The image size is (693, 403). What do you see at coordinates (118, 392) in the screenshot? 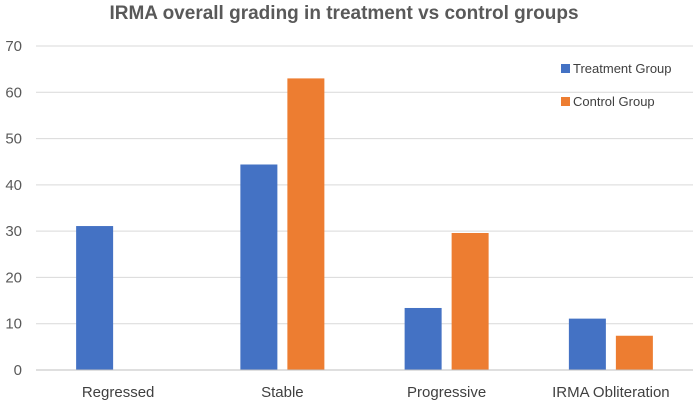
I see `x-tick-label: Regressed` at bounding box center [118, 392].